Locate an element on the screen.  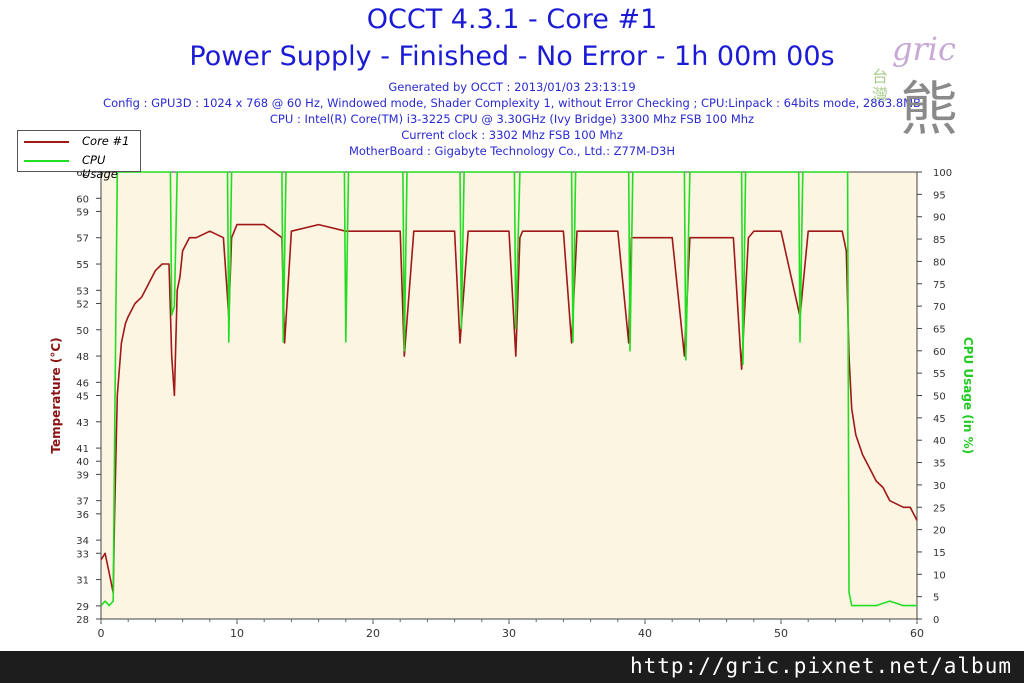
logo-taiwan-text: 台灣 is located at coordinates (880, 85).